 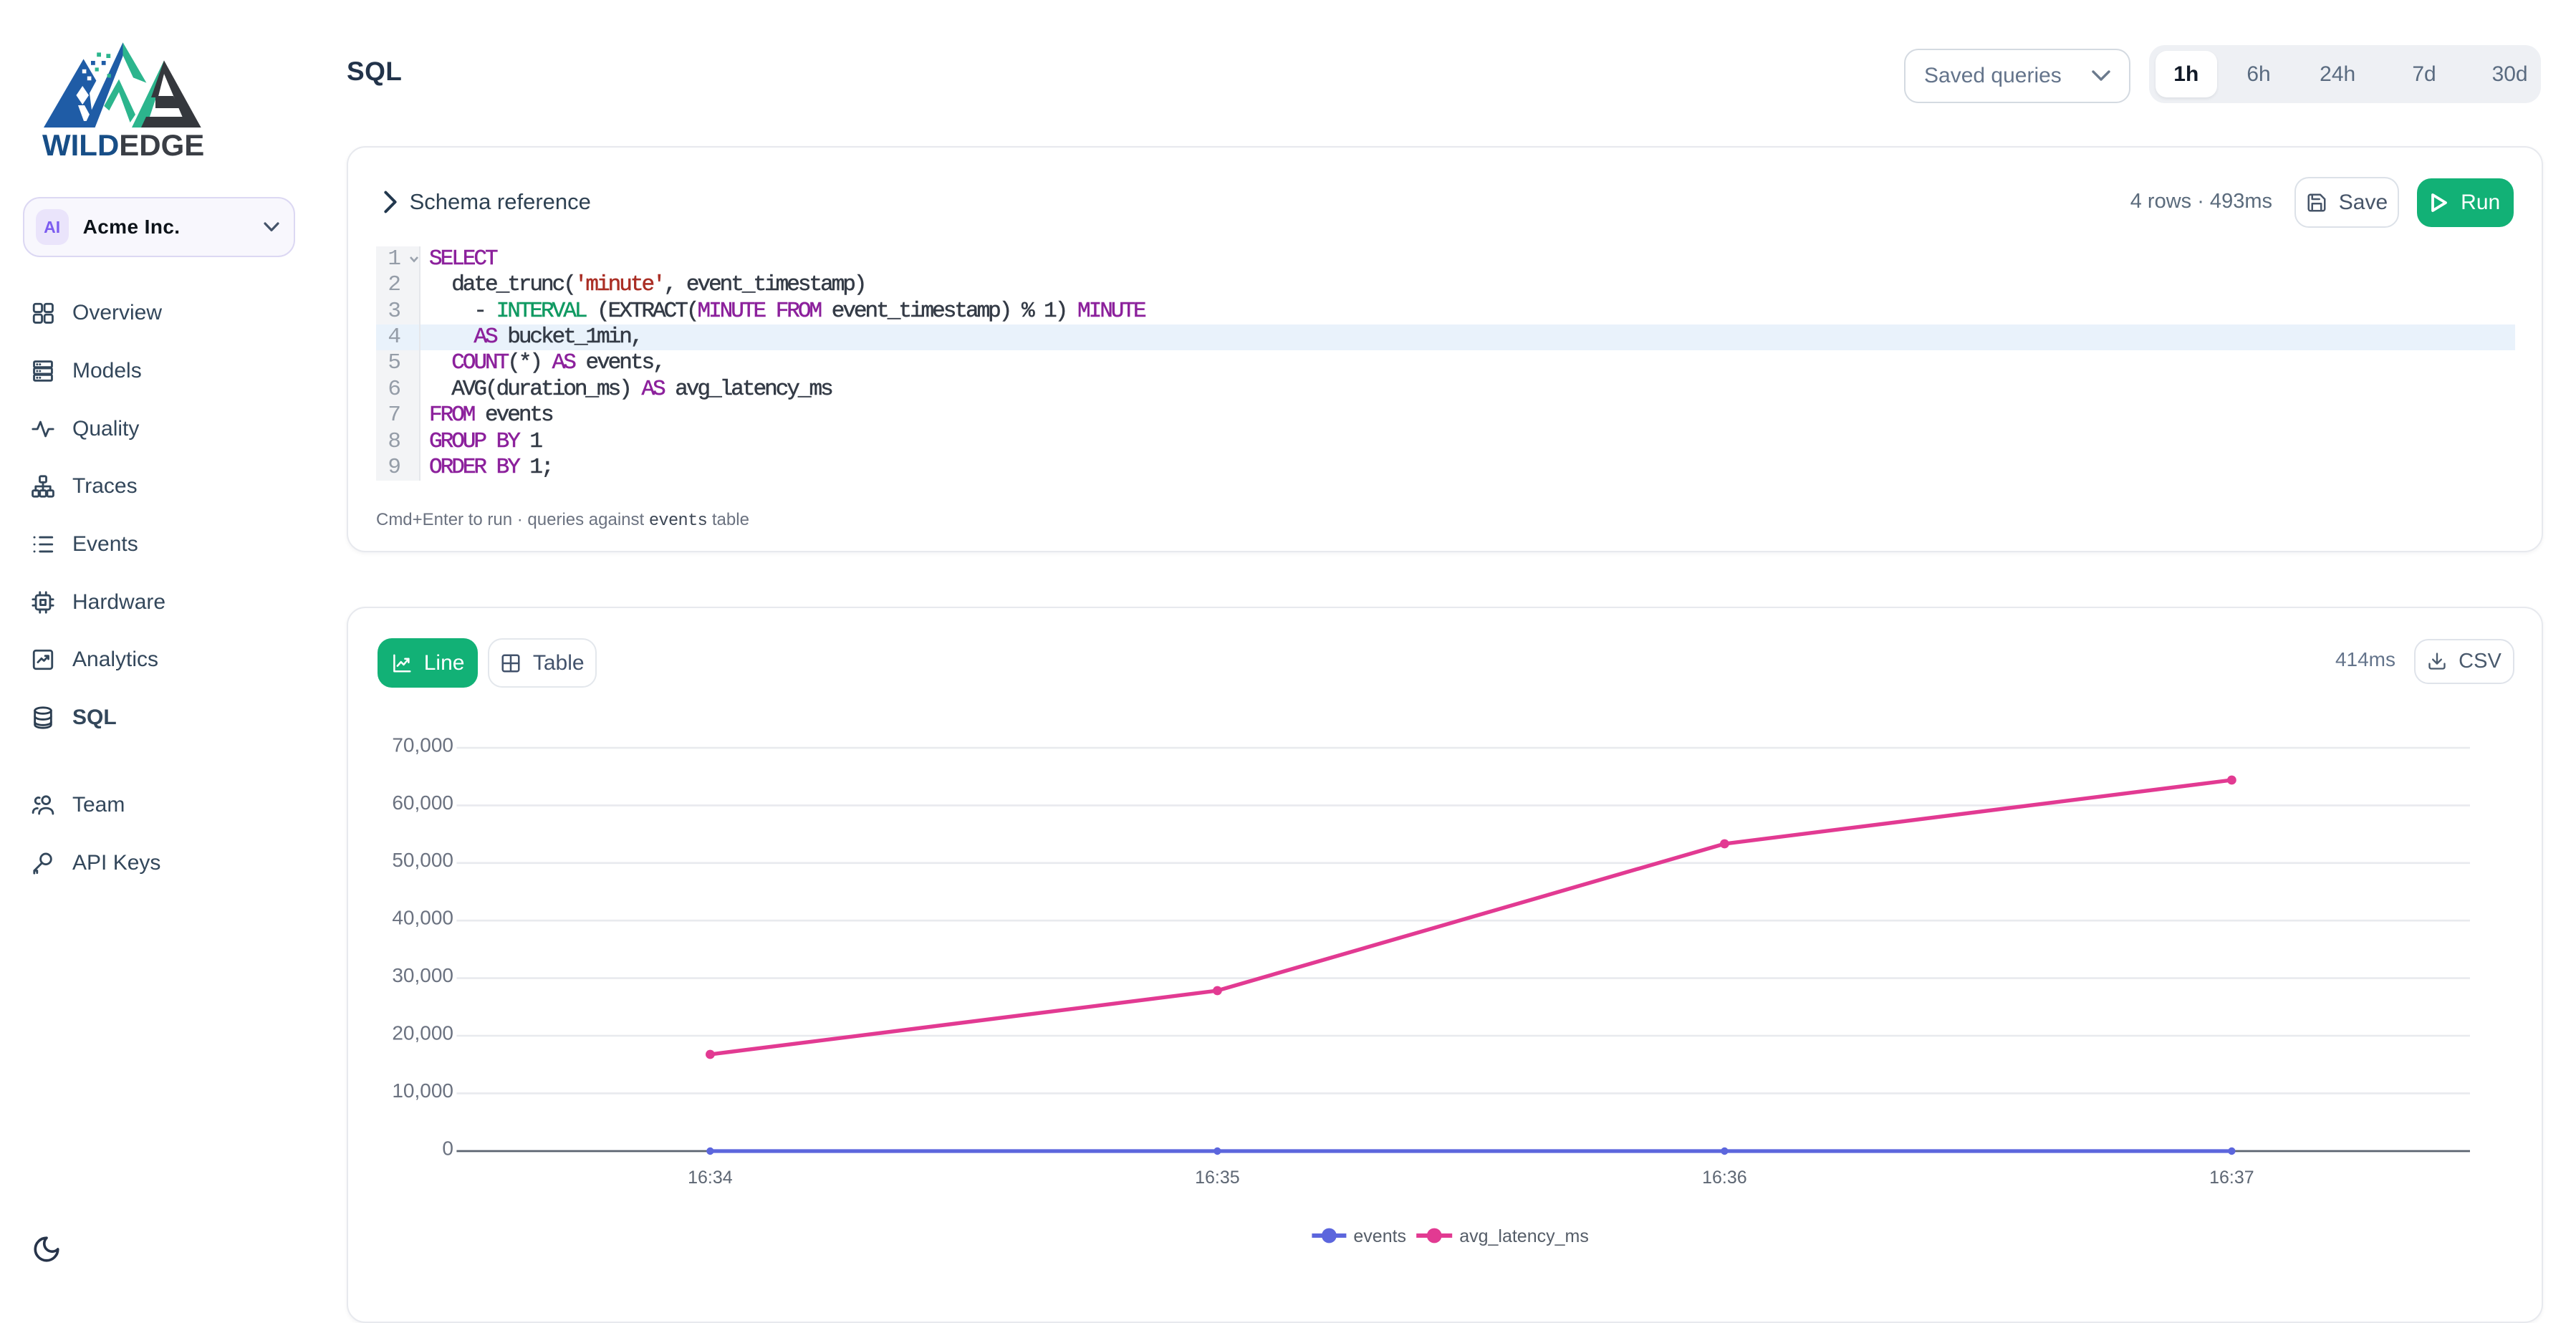 I want to click on svg-text: avg_latency_ms, so click(x=1524, y=1236).